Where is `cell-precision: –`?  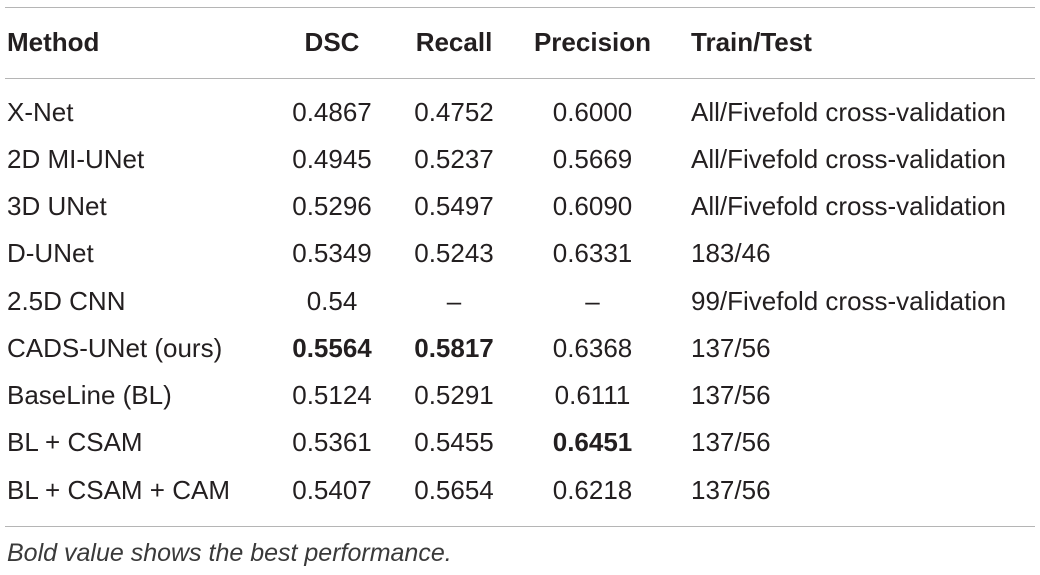
cell-precision: – is located at coordinates (592, 301).